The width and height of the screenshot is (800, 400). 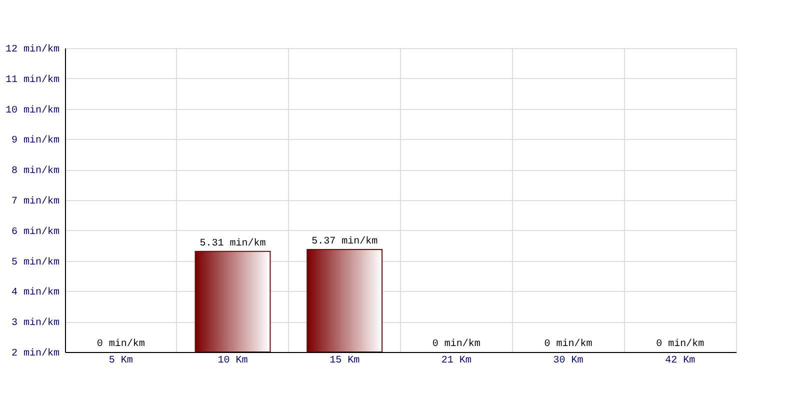 I want to click on x-tick-label: 21 Km, so click(x=456, y=361).